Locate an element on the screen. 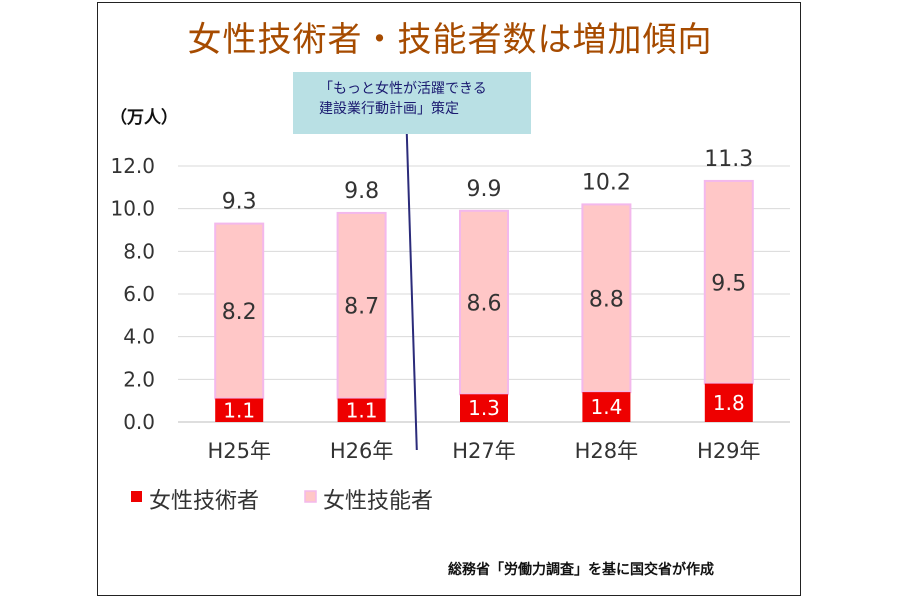 The image size is (900, 600). skilled-value-label: 8.8 is located at coordinates (606, 299).